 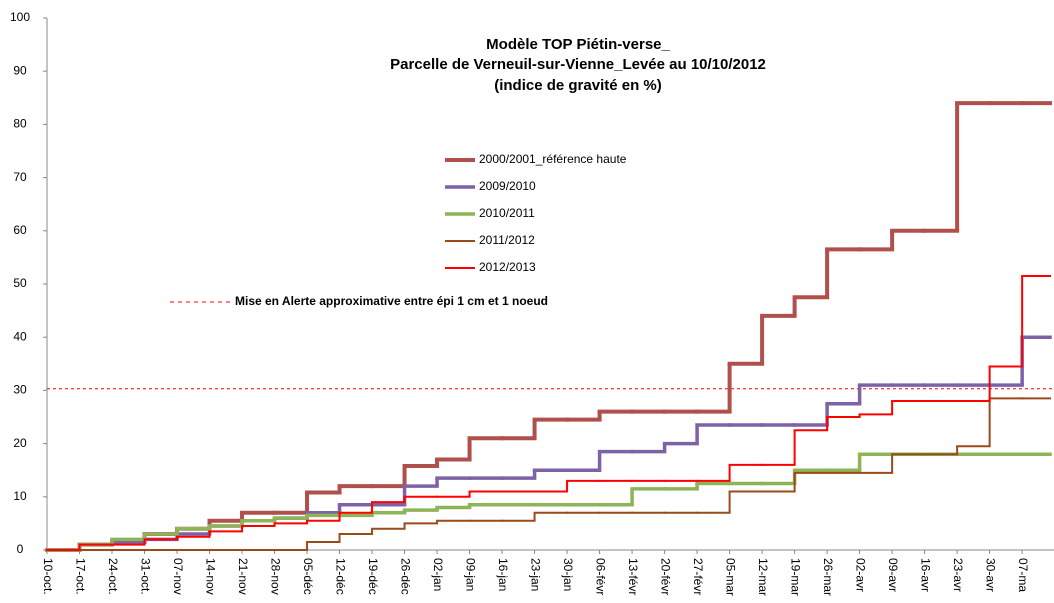 I want to click on legend-label: 2010/2011, so click(x=507, y=213).